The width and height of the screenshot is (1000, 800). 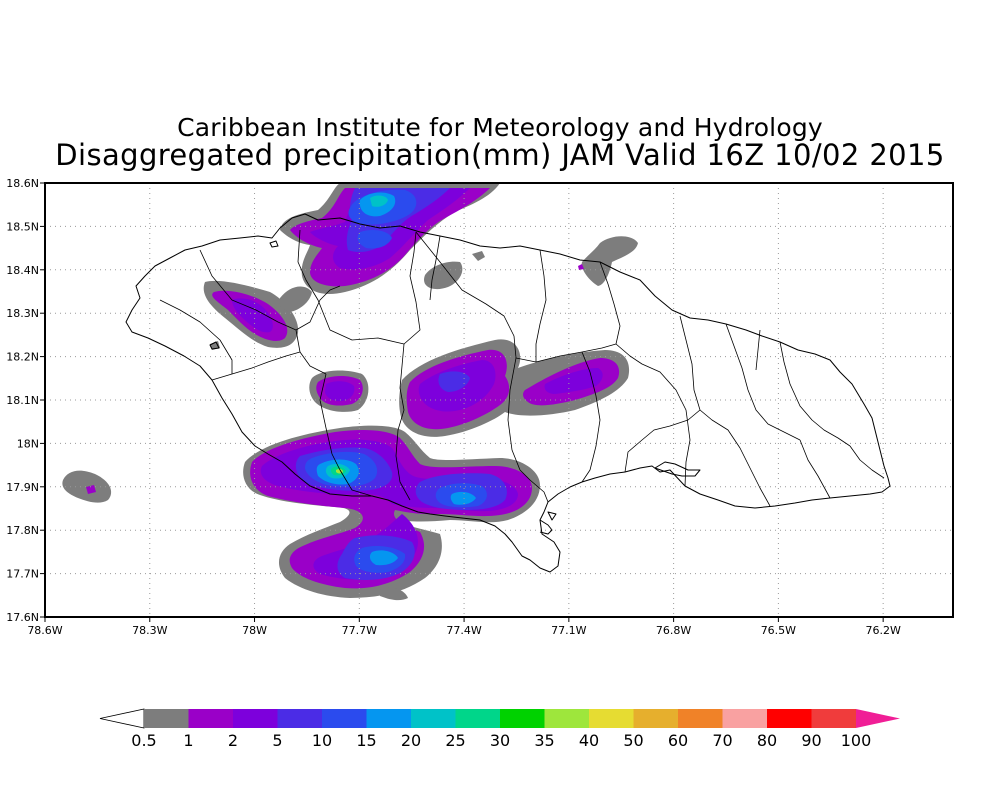 I want to click on y-tick-label: 17.7N, so click(x=22, y=574).